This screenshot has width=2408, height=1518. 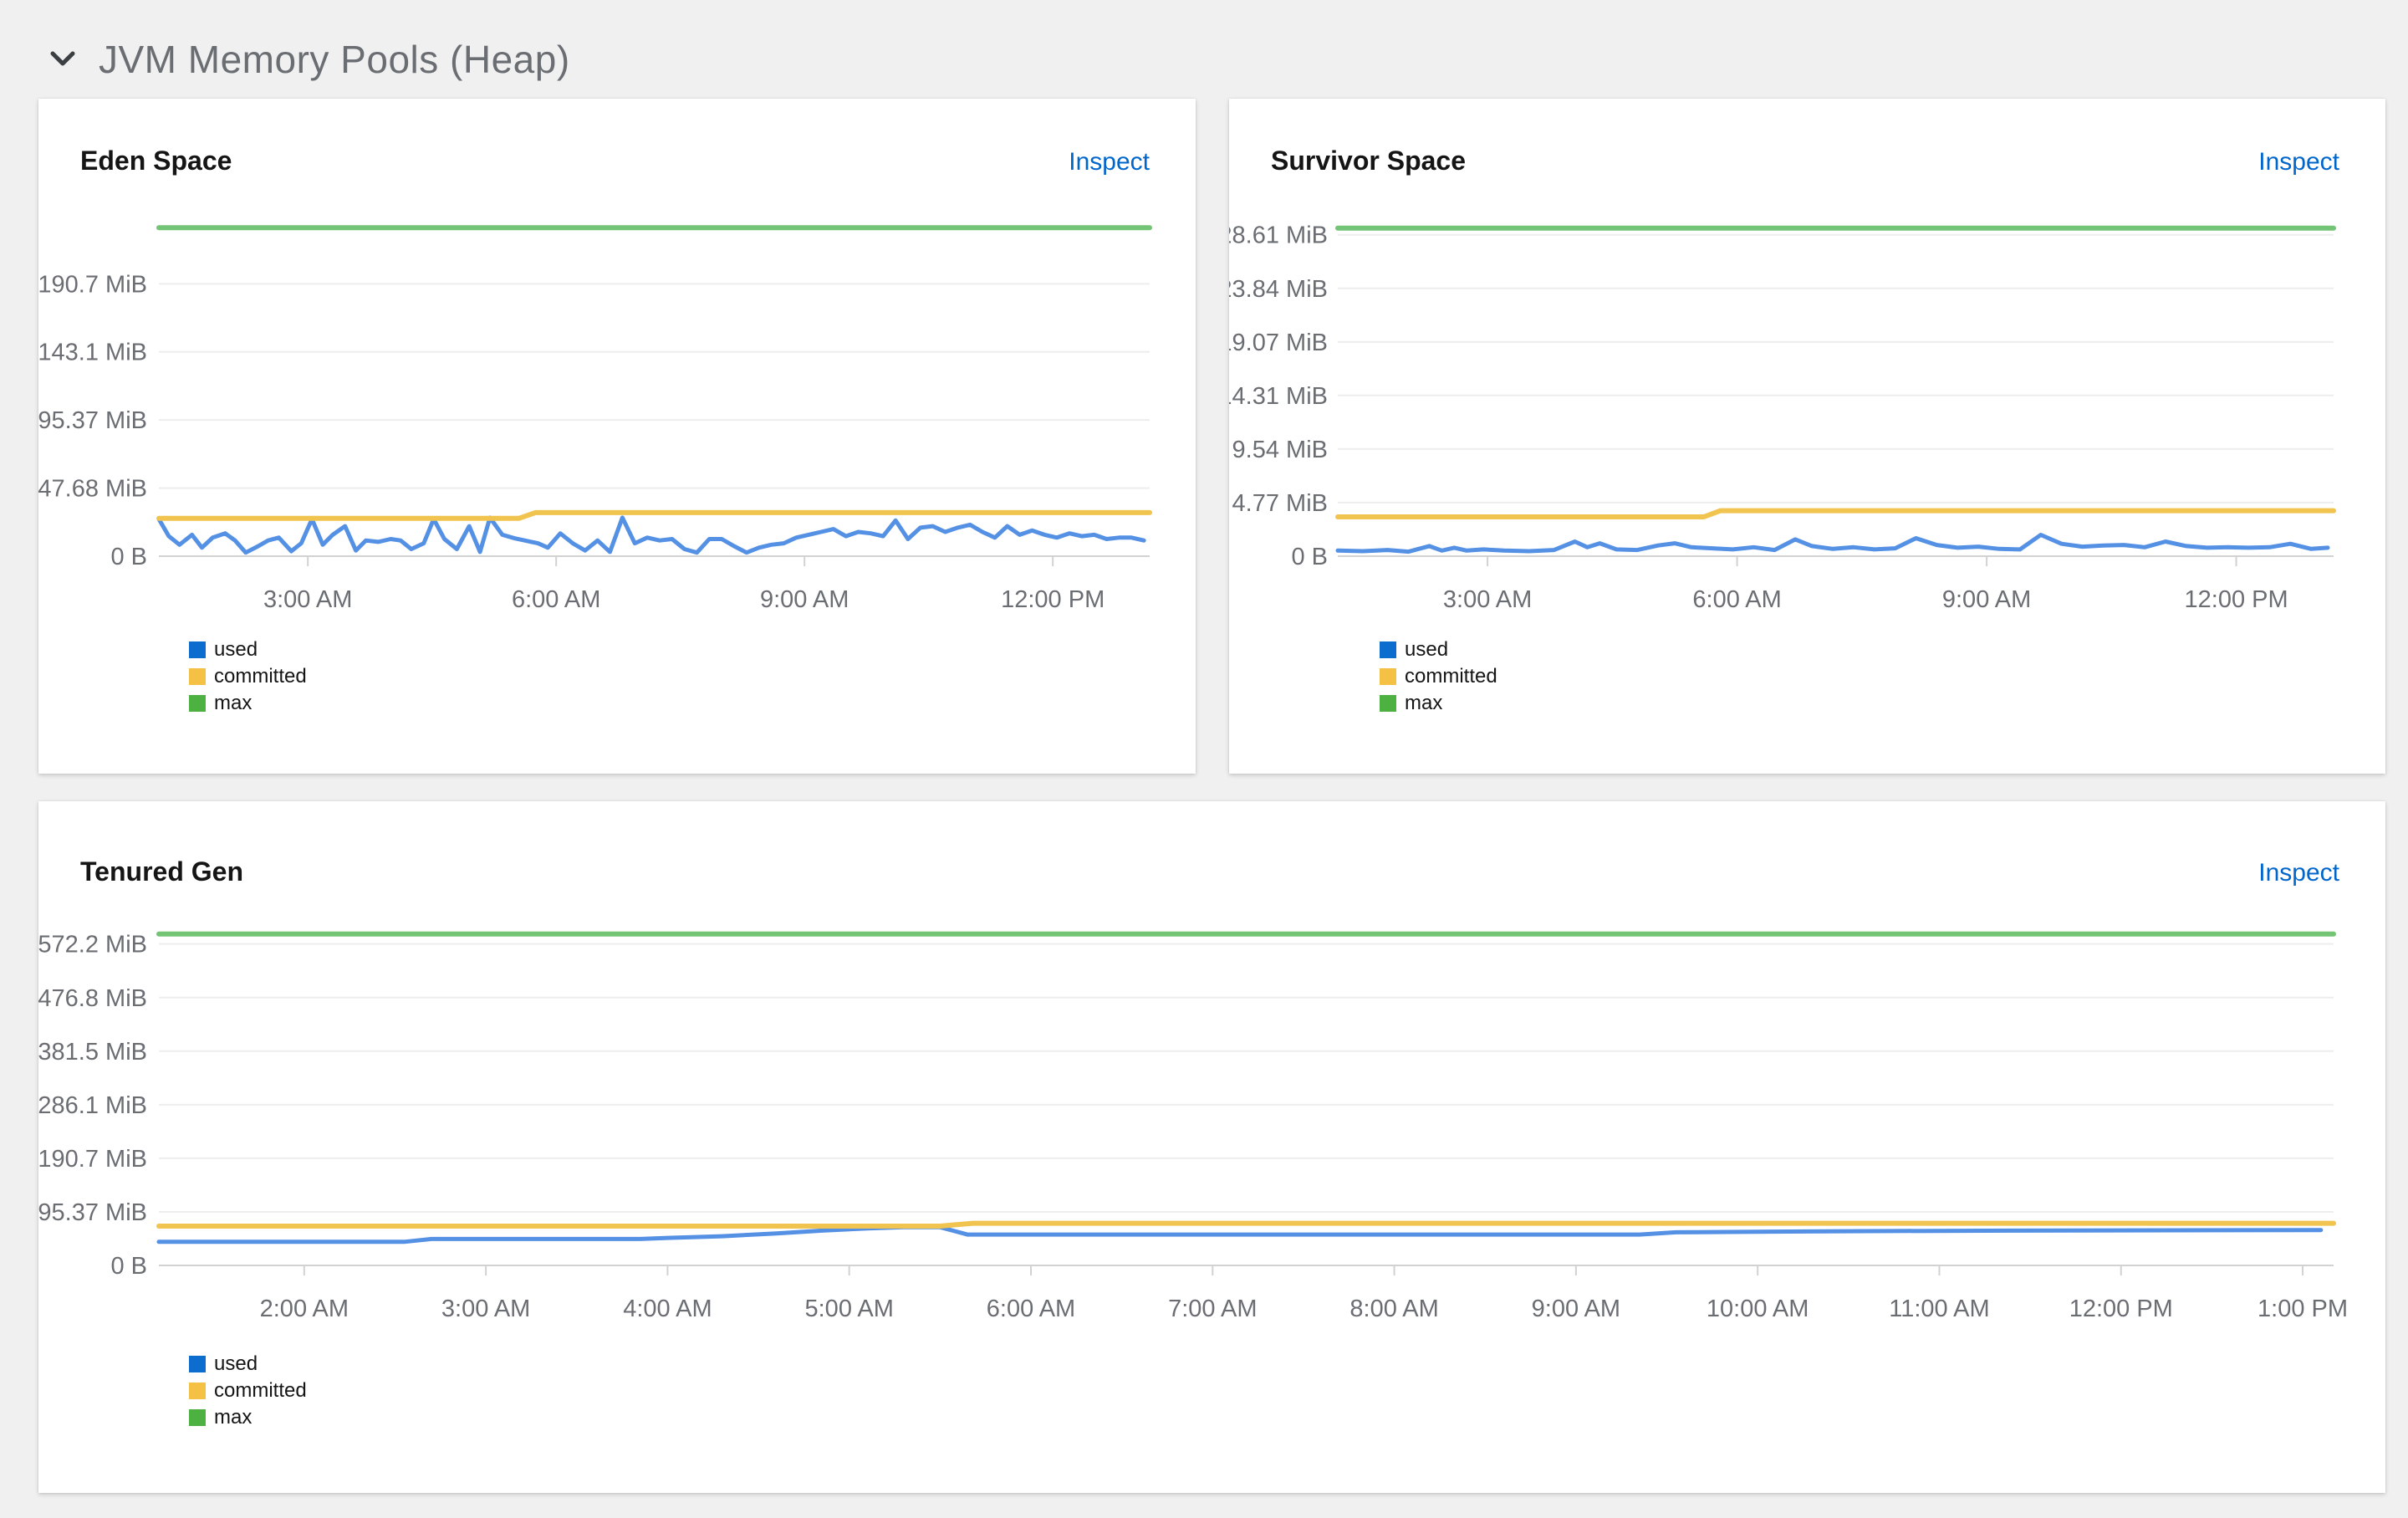 I want to click on svg-text: 7:00 AM, so click(x=1213, y=1309).